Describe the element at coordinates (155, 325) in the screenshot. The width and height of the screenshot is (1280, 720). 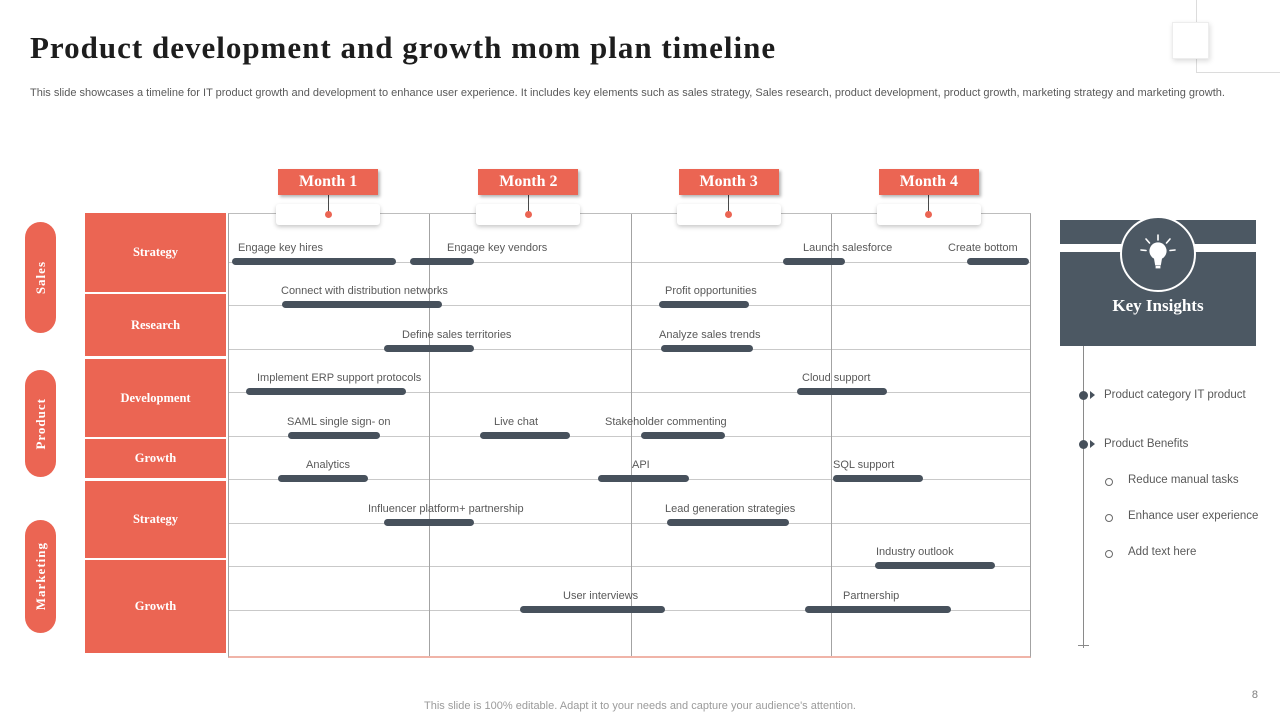
I see `category-box-sales-research: Research` at that location.